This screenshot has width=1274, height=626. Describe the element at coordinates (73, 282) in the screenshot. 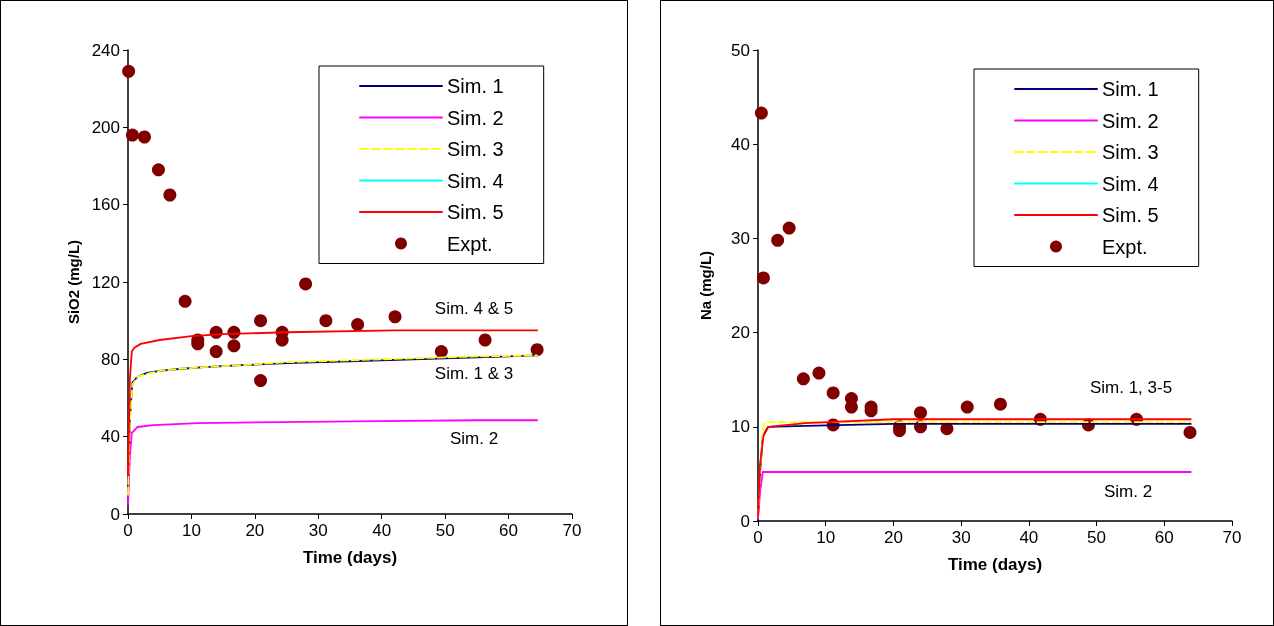

I see `y-axis-title: SiO2 (mg/L)` at that location.